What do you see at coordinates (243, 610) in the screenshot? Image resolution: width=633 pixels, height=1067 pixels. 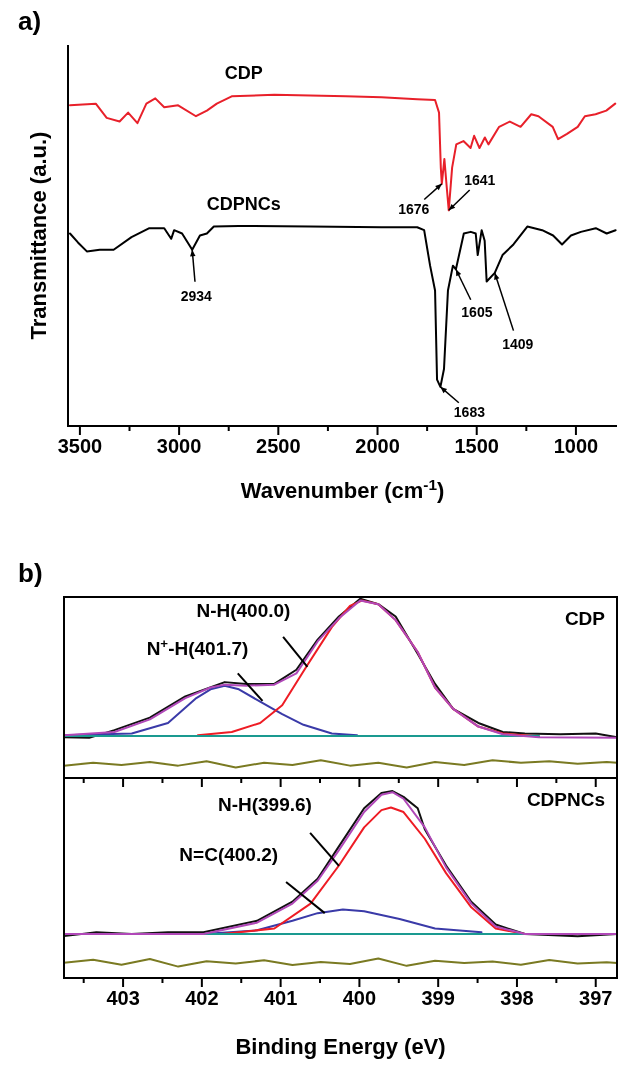 I see `annotation: N-H(400.0)` at bounding box center [243, 610].